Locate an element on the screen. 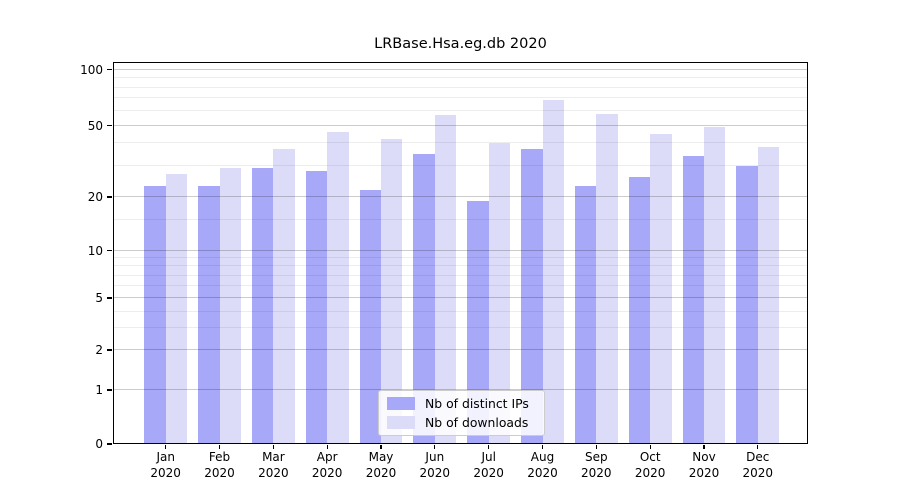 The width and height of the screenshot is (900, 500). y-axis-tick-label: 50 is located at coordinates (95, 125).